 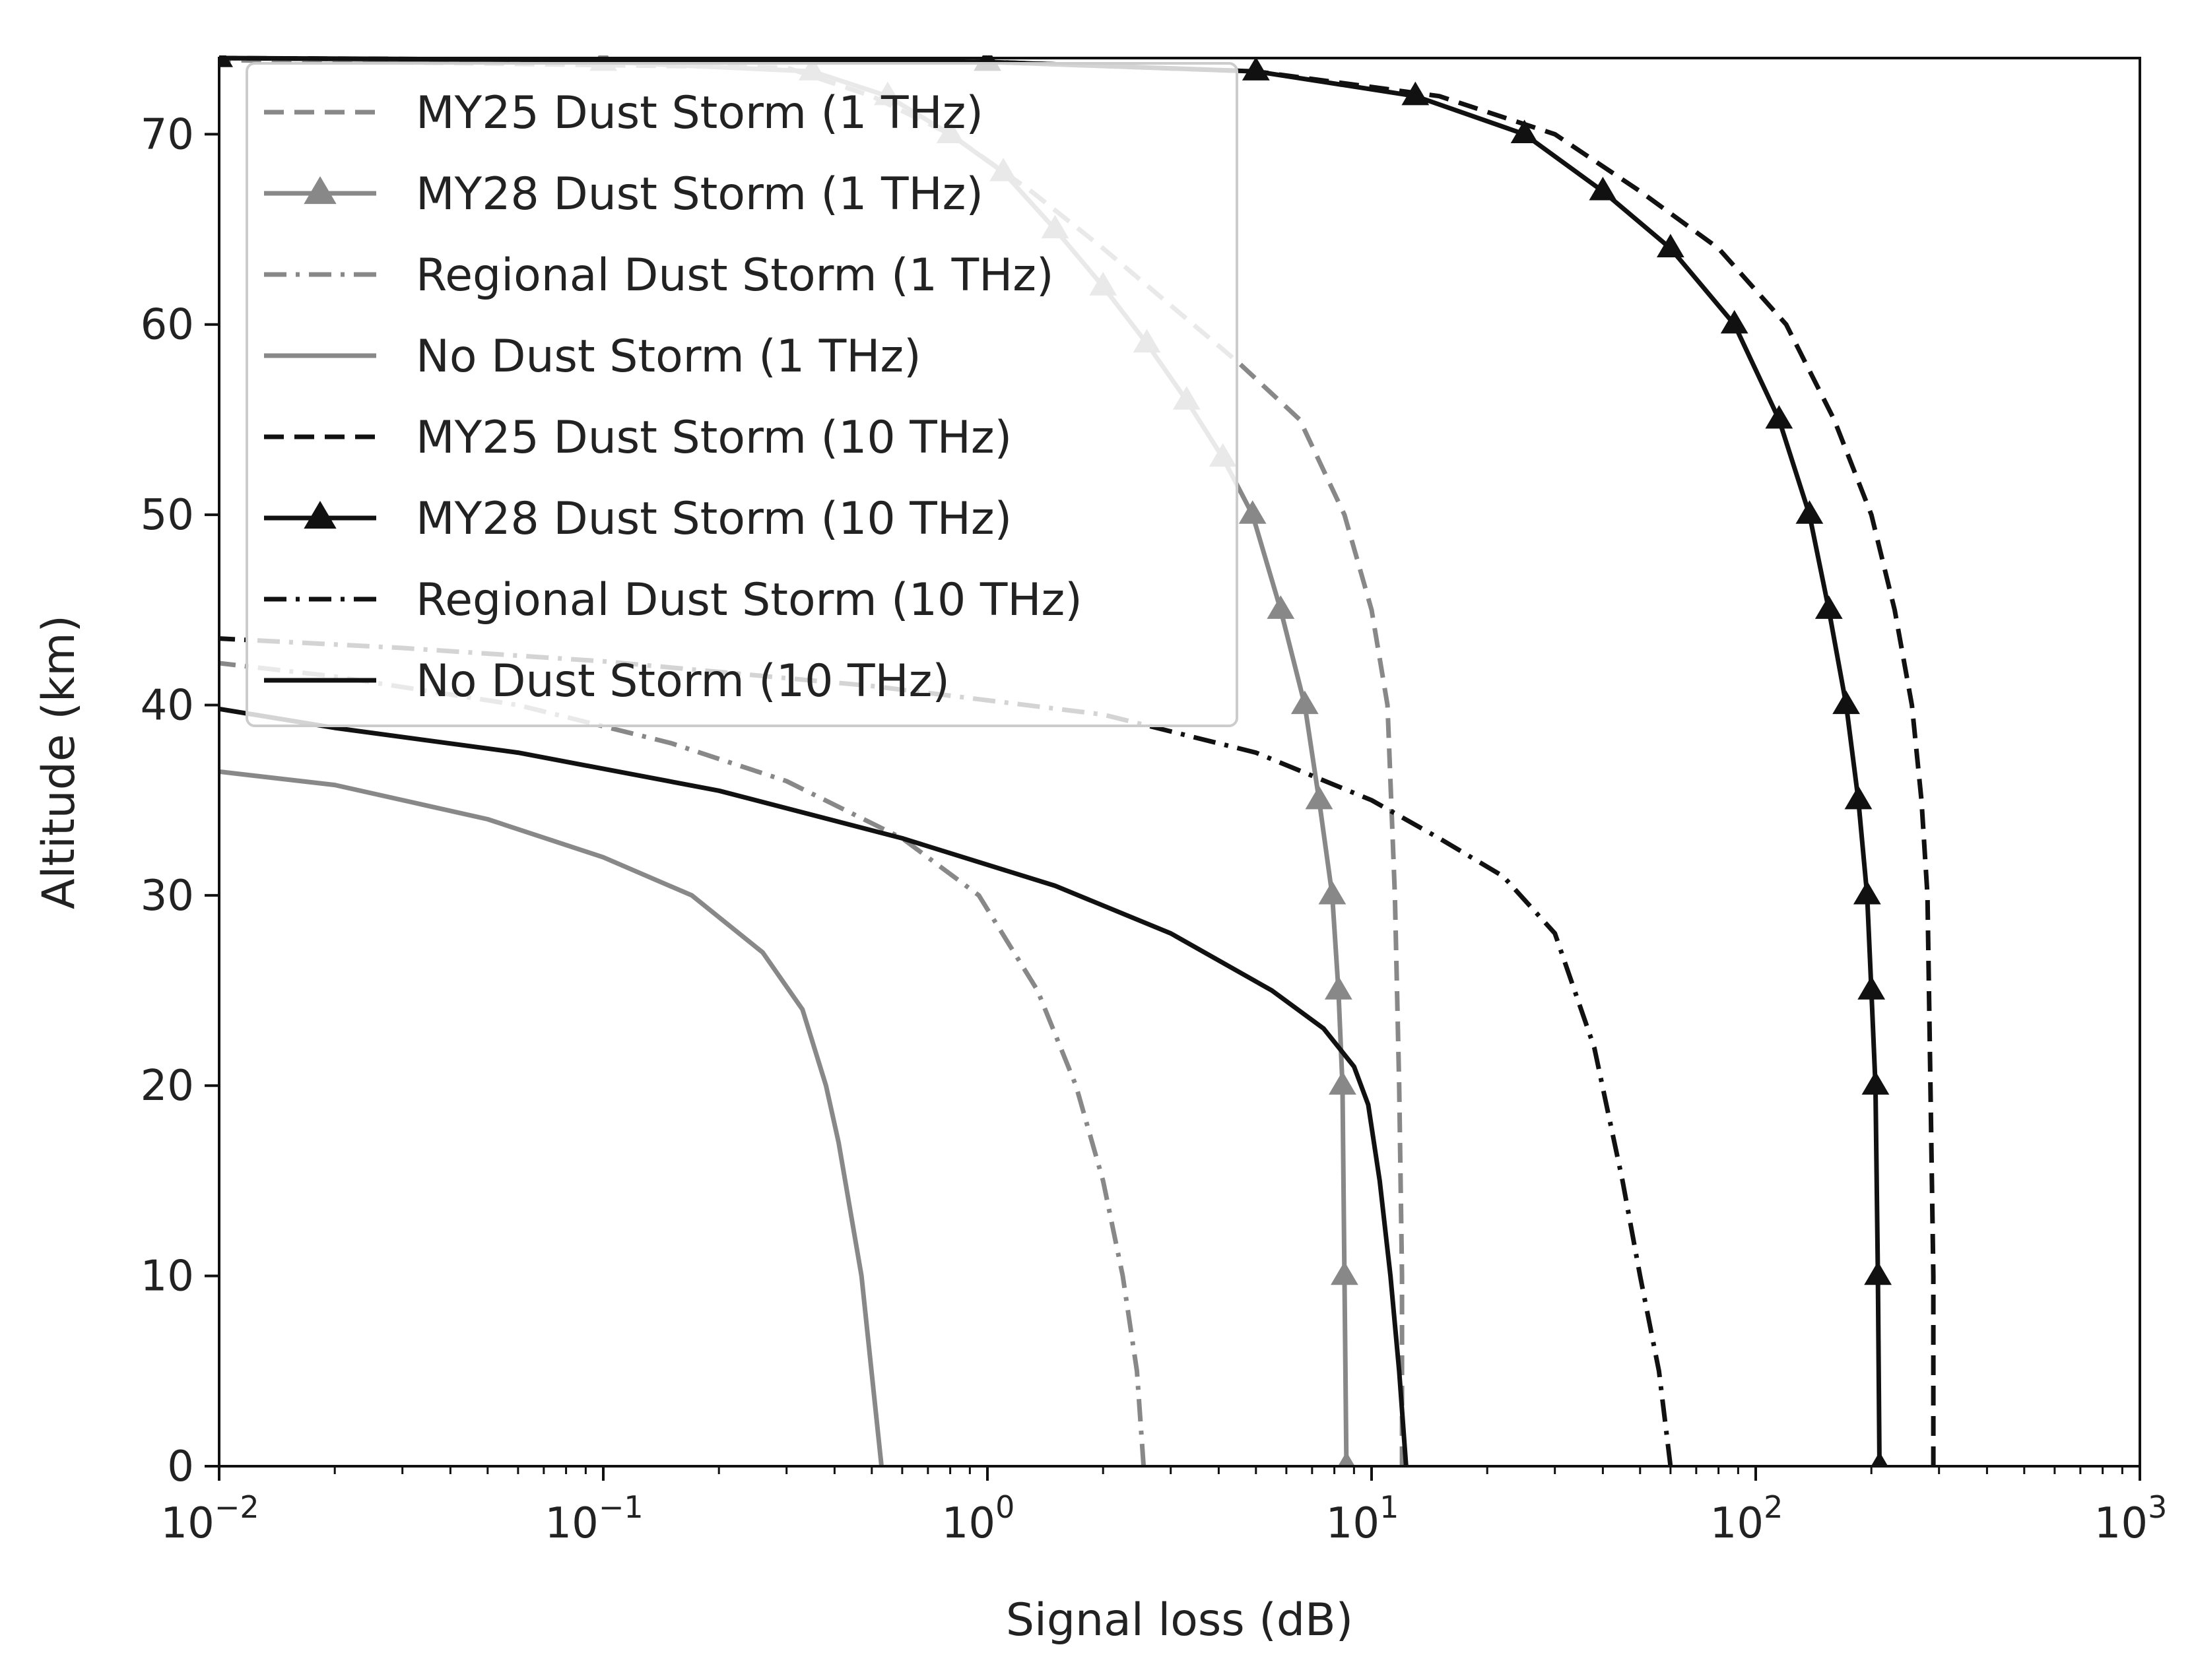 What do you see at coordinates (167, 515) in the screenshot?
I see `y-tick-label-6: 50` at bounding box center [167, 515].